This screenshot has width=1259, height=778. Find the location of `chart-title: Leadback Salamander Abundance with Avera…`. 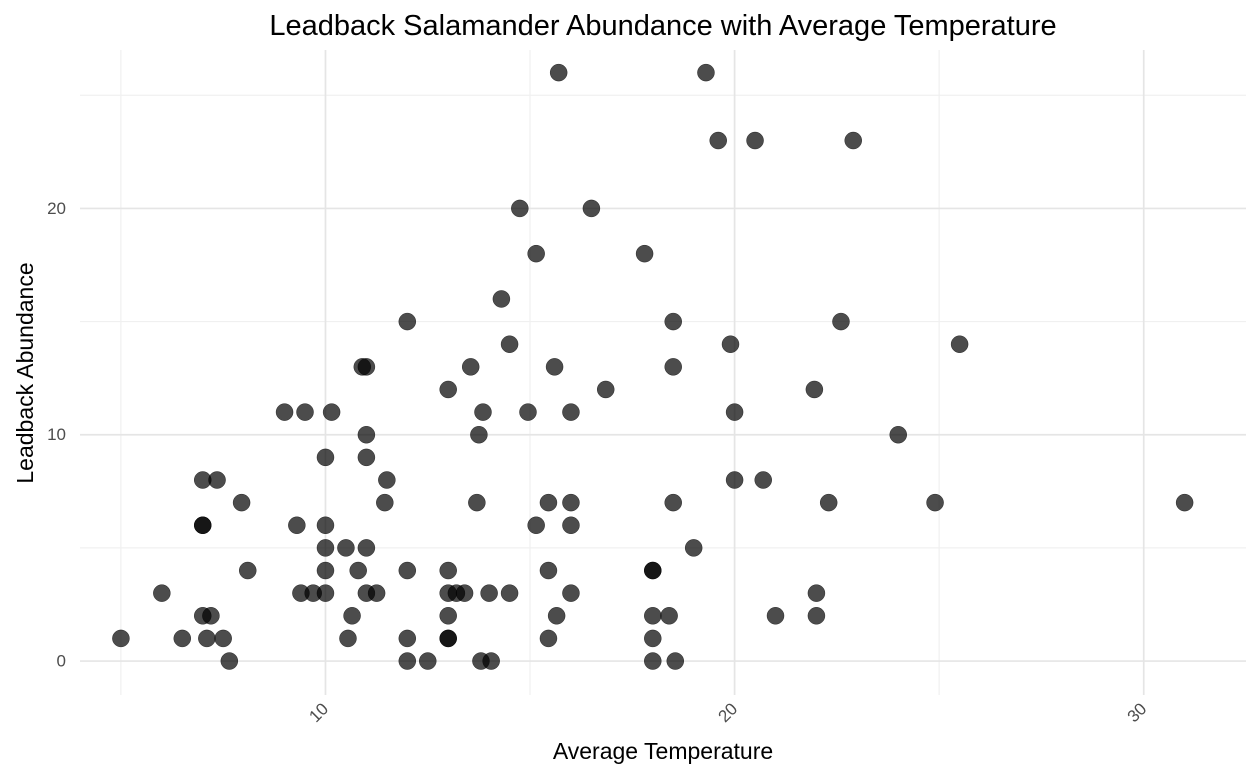

chart-title: Leadback Salamander Abundance with Avera… is located at coordinates (662, 26).